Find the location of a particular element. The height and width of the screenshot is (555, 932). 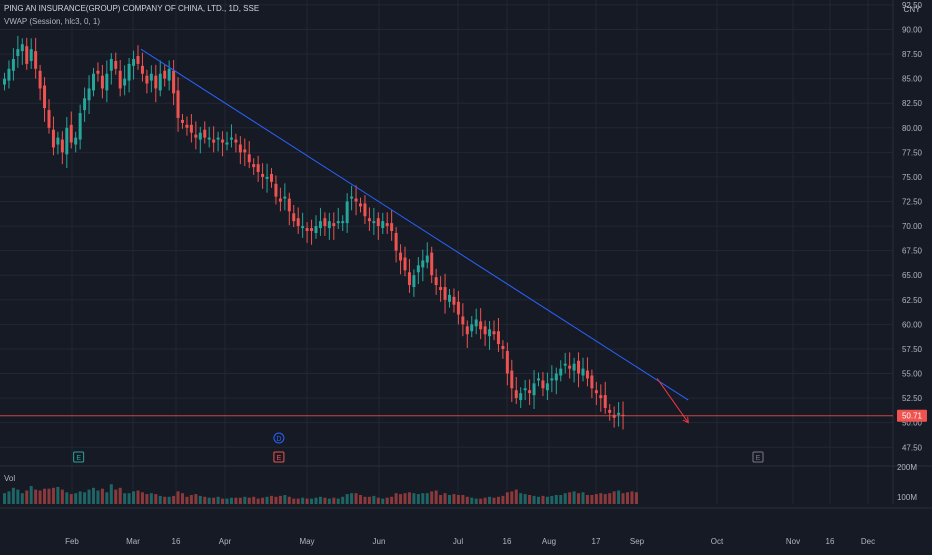

price-tick-label: 65.00 is located at coordinates (912, 275).